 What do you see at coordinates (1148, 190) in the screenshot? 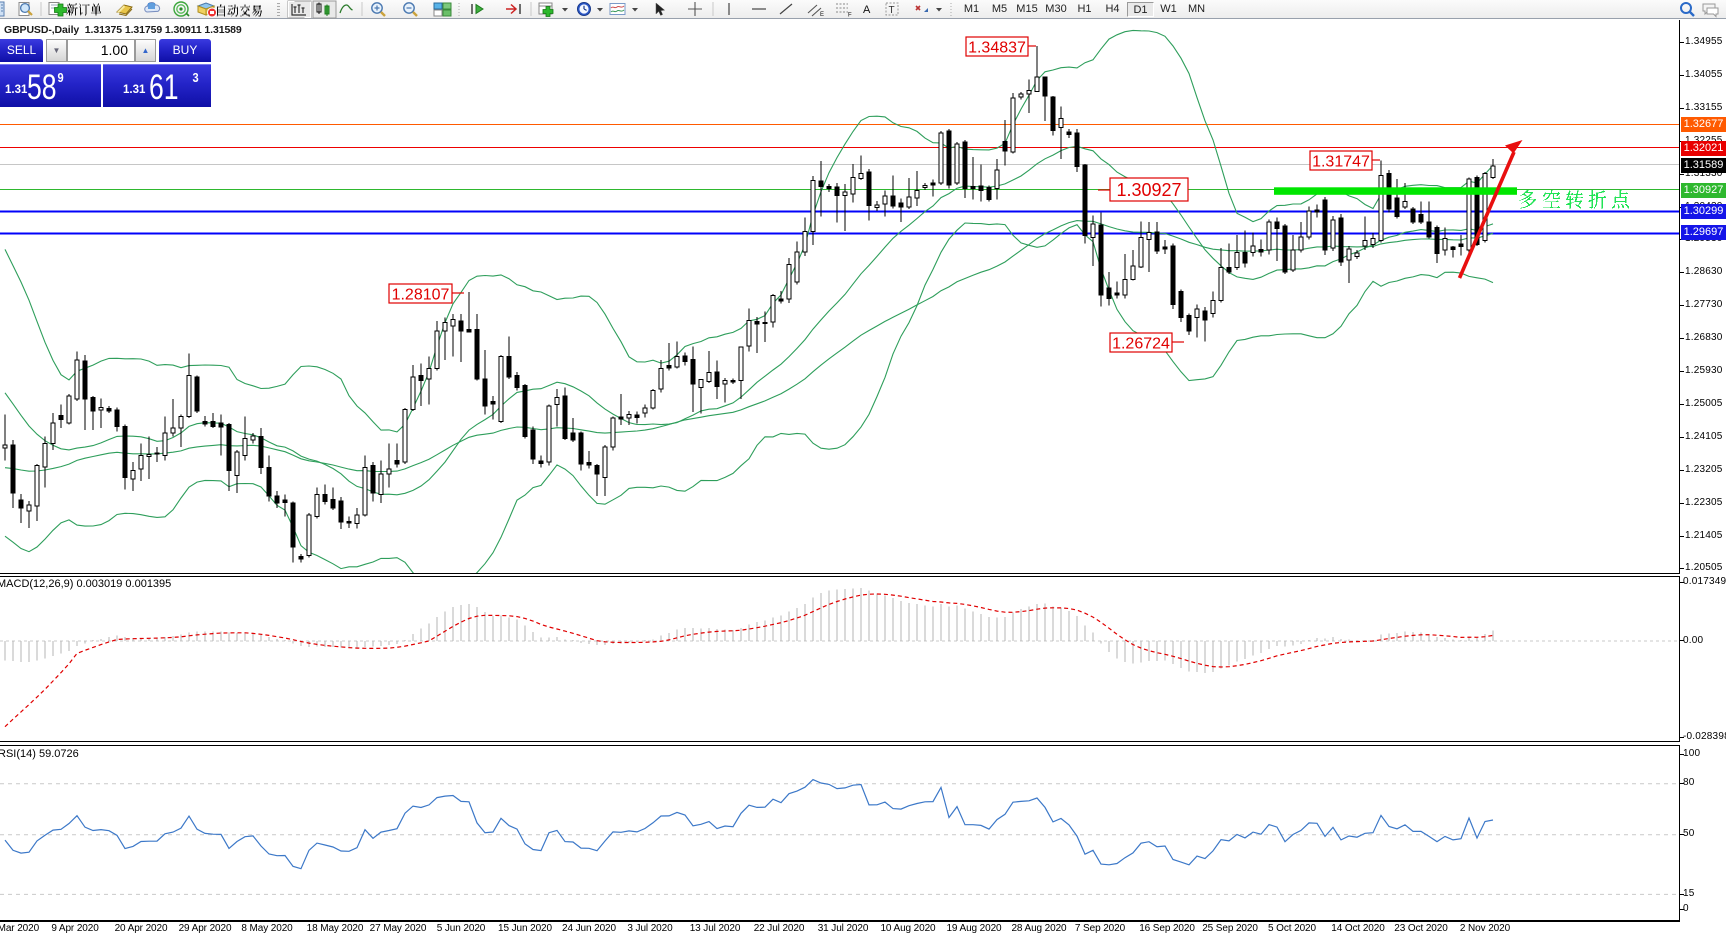
I see `svg-text: 1.30927` at bounding box center [1148, 190].